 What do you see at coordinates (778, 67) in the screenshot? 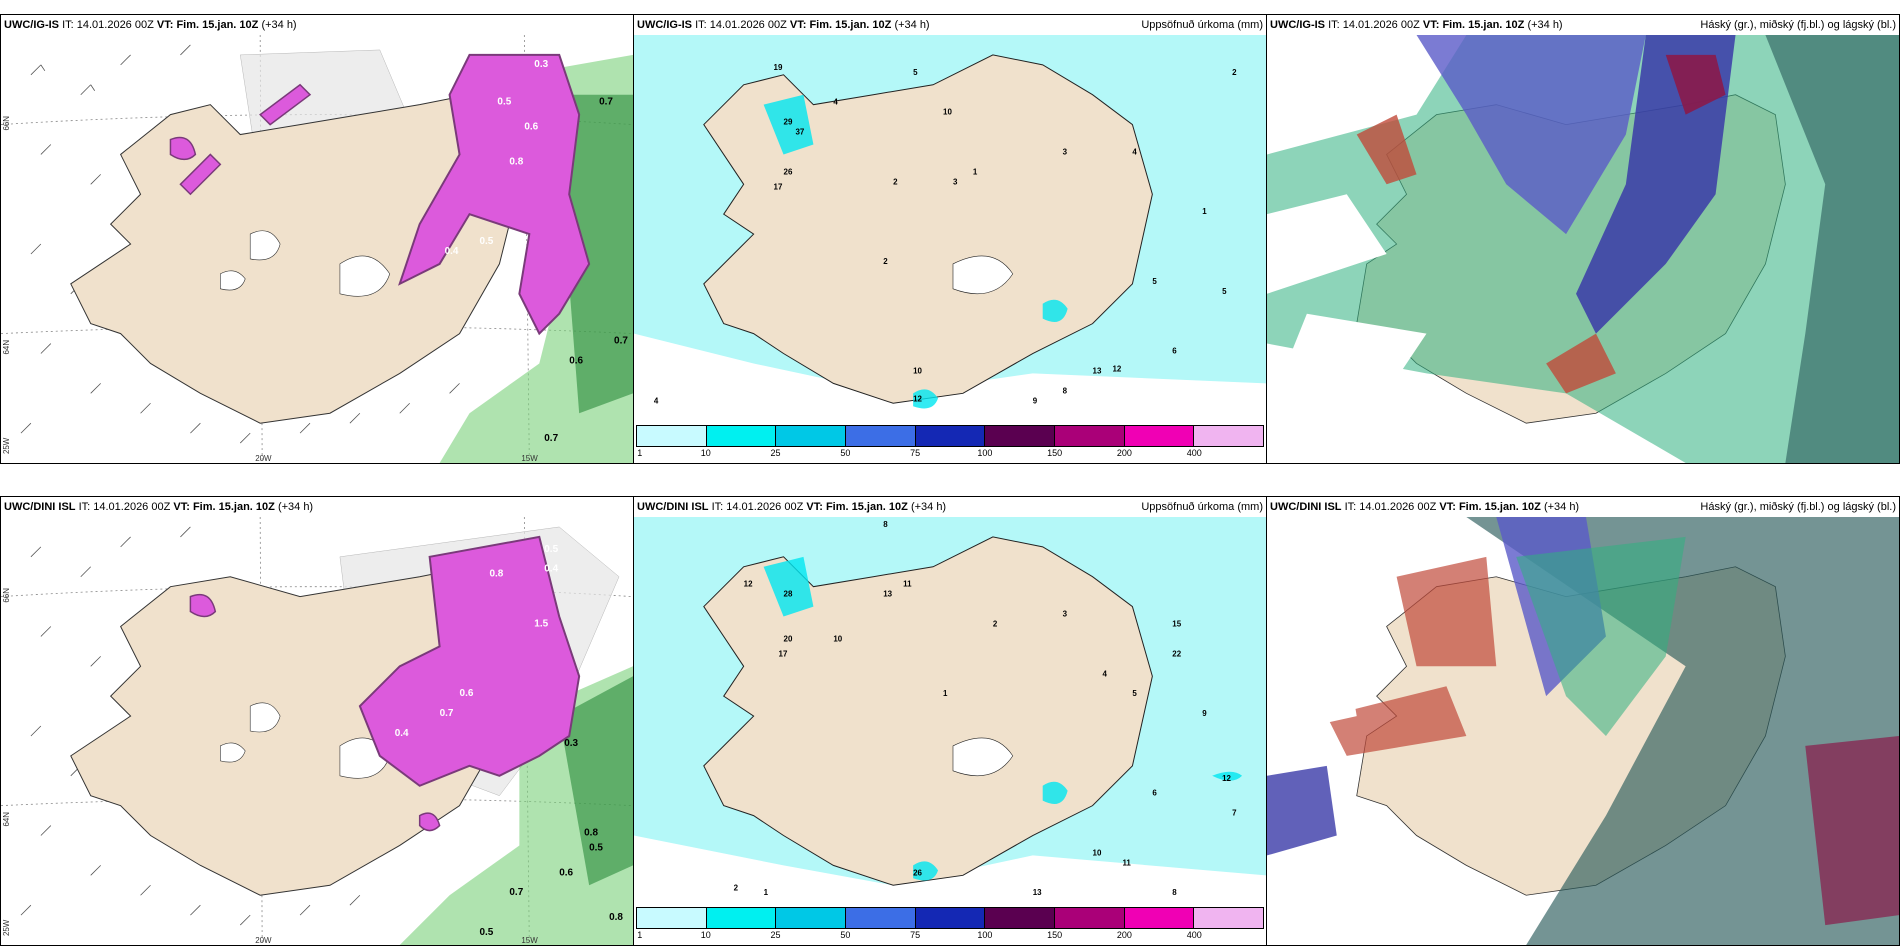
I see `svg-text: 19` at bounding box center [778, 67].